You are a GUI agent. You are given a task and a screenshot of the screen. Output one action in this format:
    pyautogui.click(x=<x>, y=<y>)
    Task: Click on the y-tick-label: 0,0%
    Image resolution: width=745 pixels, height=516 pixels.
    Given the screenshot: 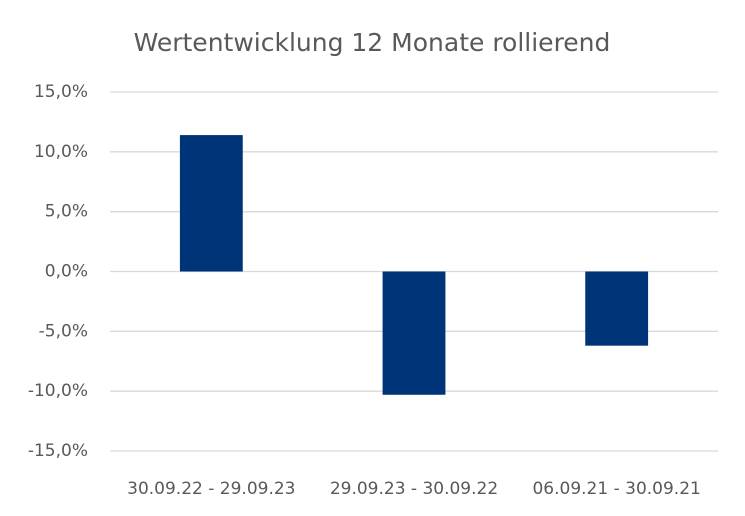 What is the action you would take?
    pyautogui.click(x=66, y=272)
    